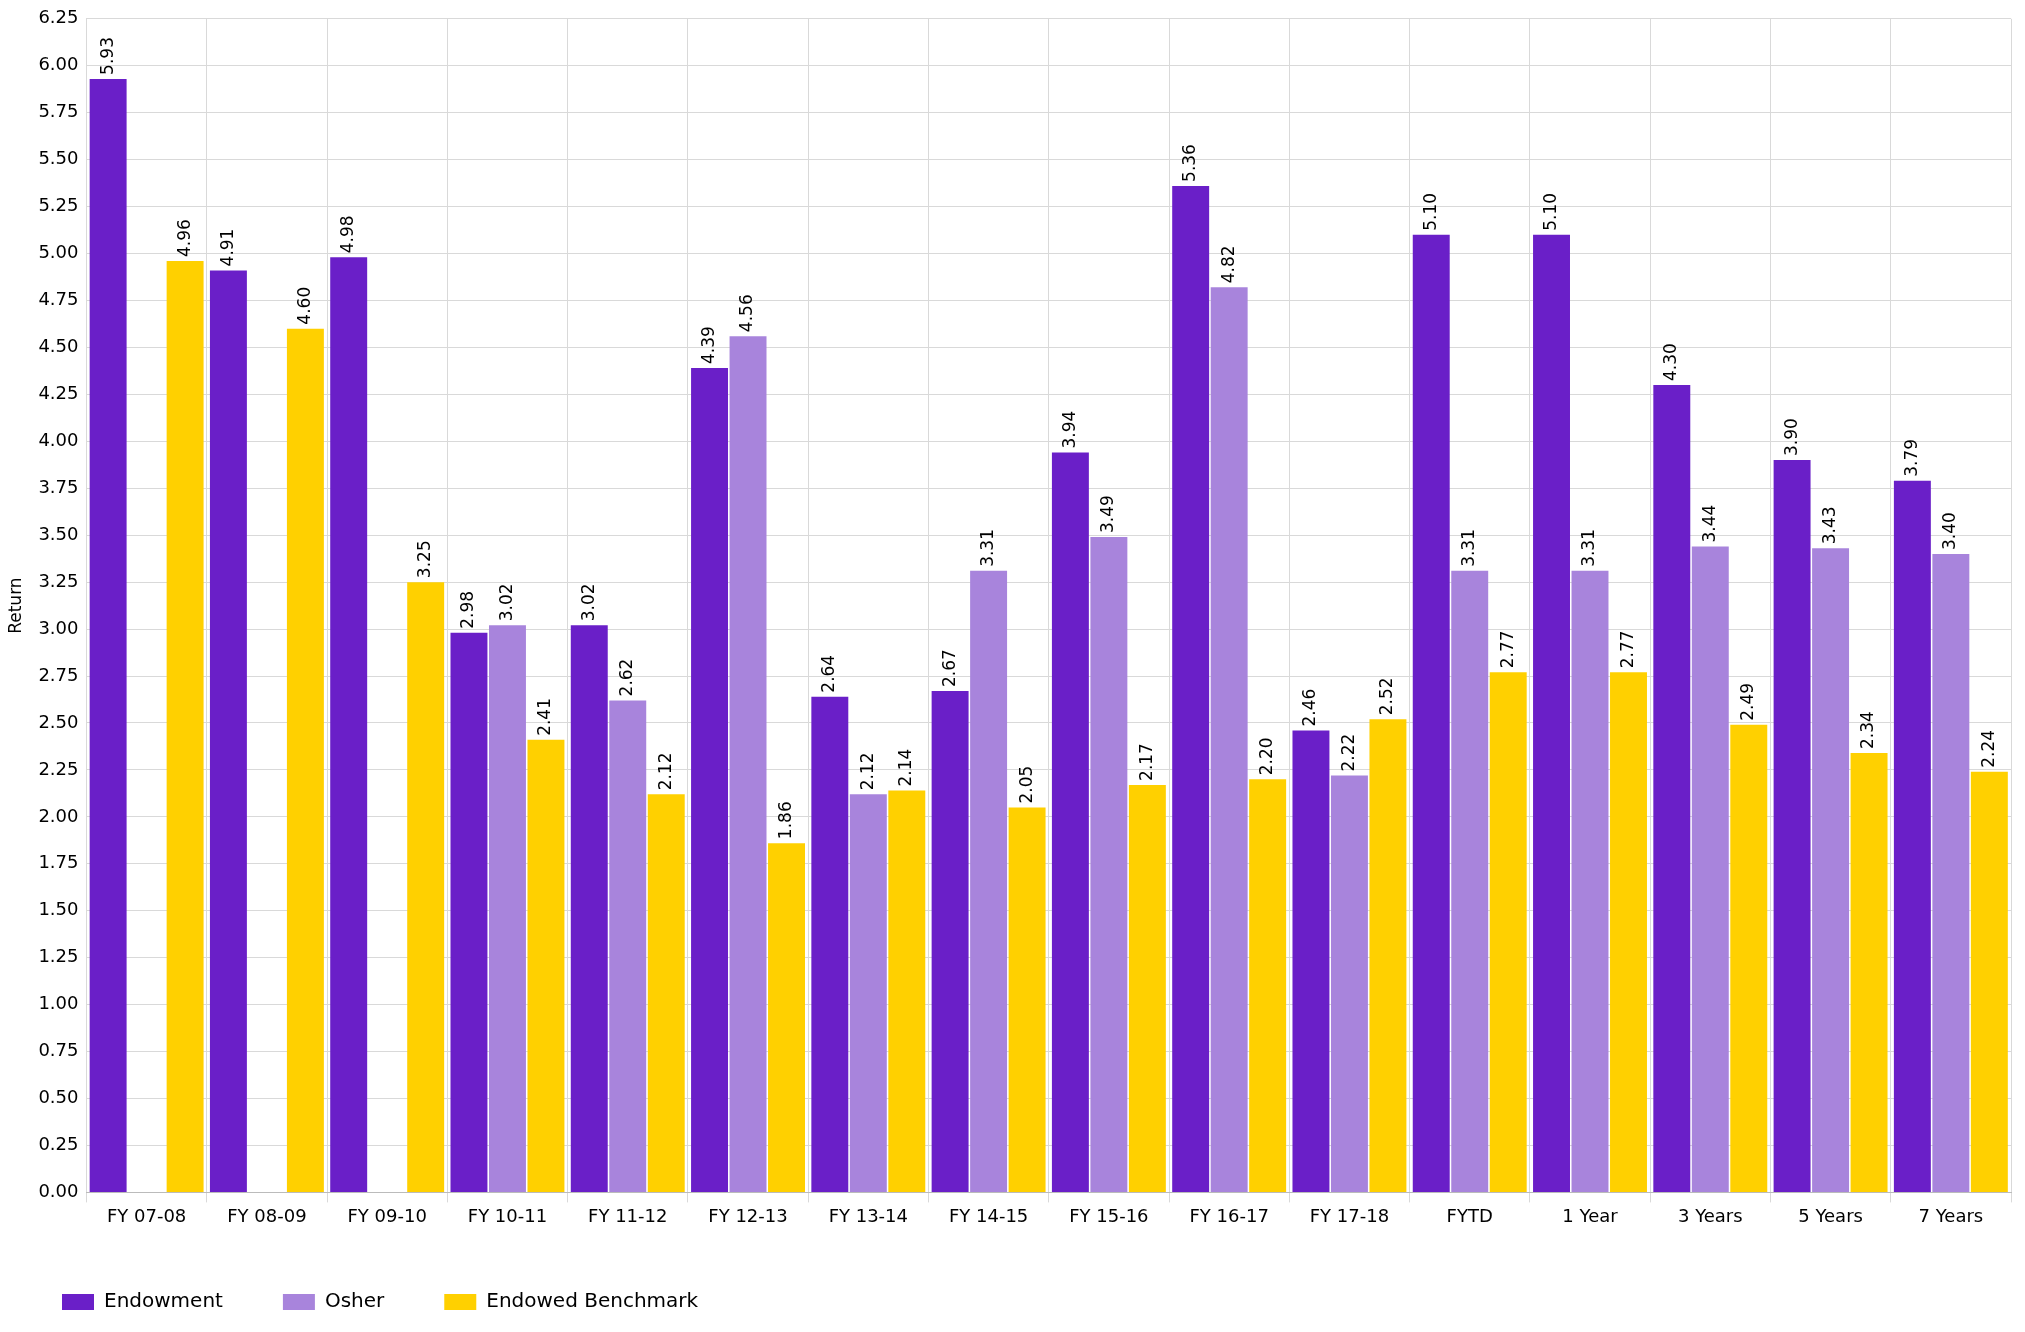 This screenshot has width=2025, height=1332. Describe the element at coordinates (387, 1215) in the screenshot. I see `x-tick-label: FY 09-10` at that location.